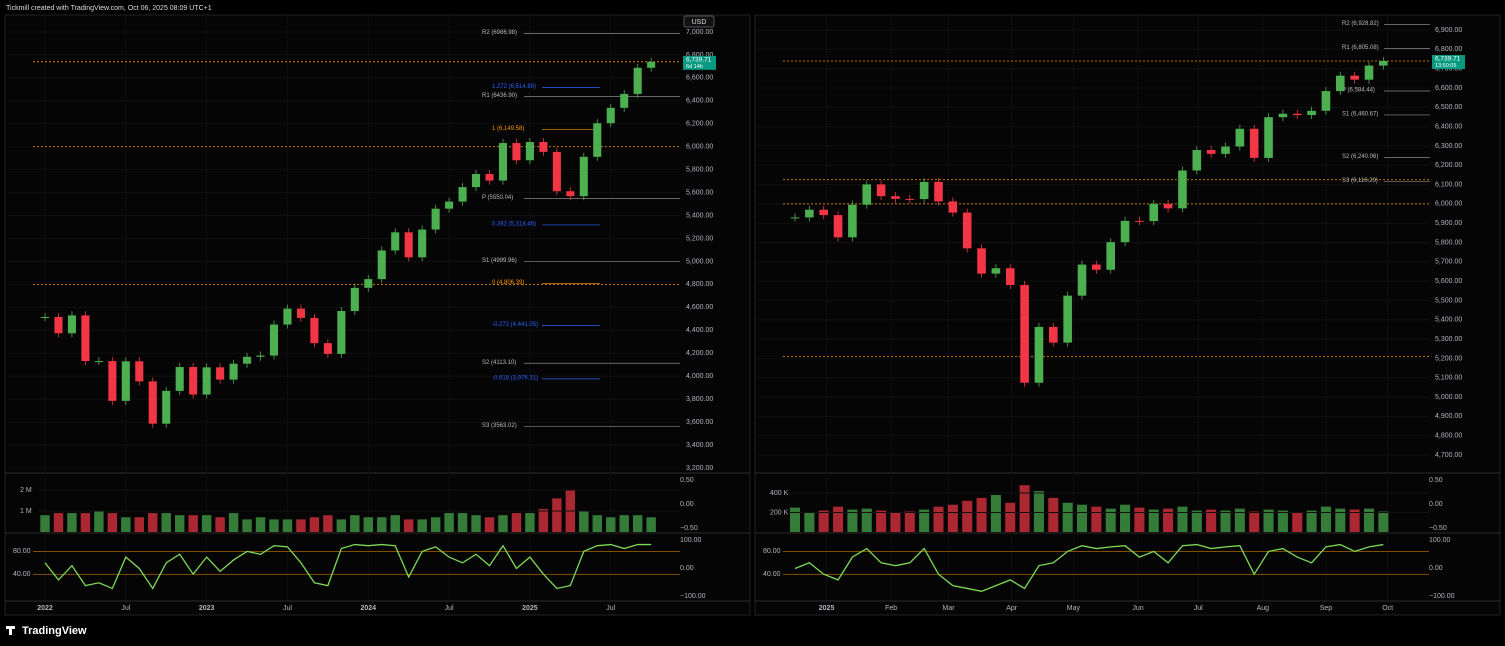 The height and width of the screenshot is (646, 1505). What do you see at coordinates (1360, 181) in the screenshot?
I see `pivot-label: S3 (6,116.29)` at bounding box center [1360, 181].